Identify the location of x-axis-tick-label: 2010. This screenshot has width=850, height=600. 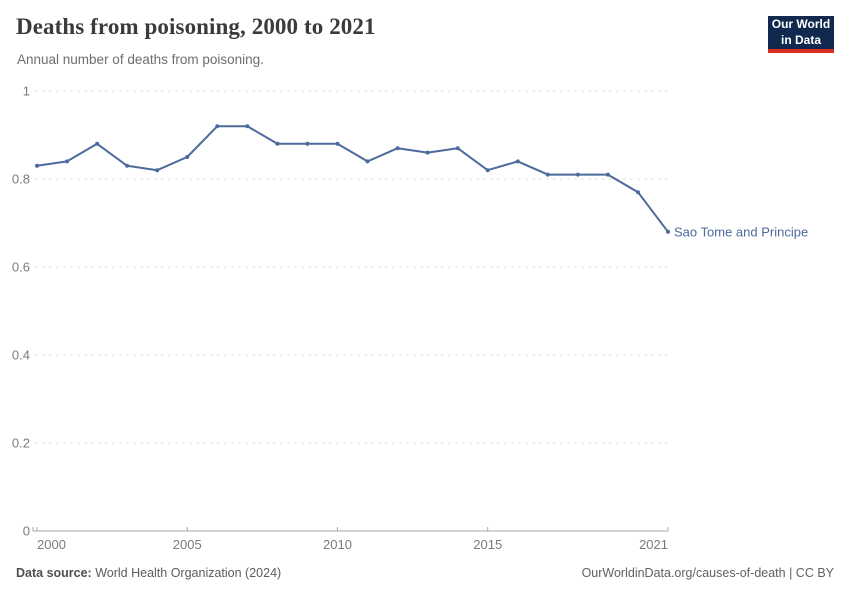
(337, 544).